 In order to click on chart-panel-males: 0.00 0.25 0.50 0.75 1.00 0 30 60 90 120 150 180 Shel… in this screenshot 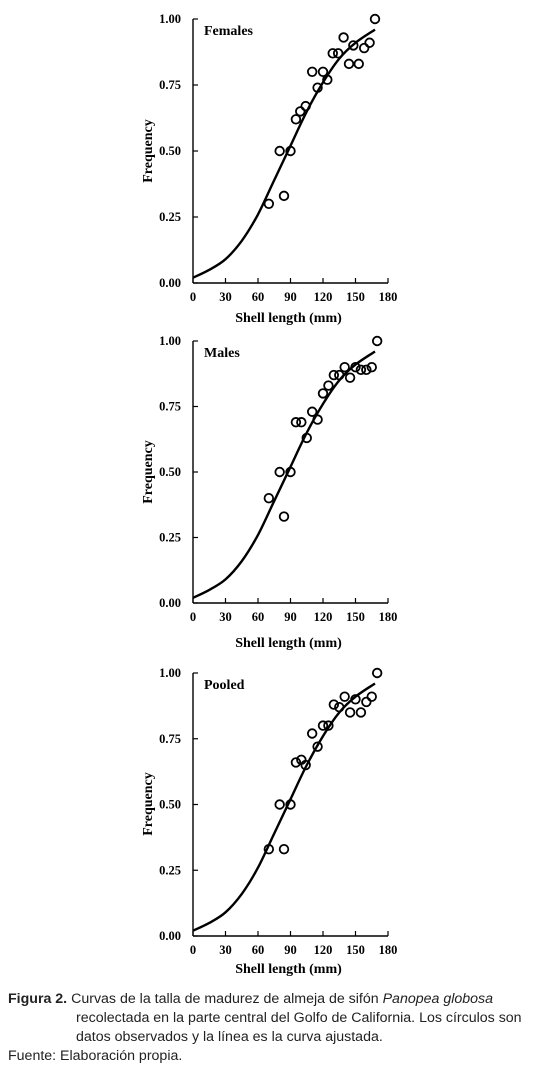, I will do `click(269, 492)`.